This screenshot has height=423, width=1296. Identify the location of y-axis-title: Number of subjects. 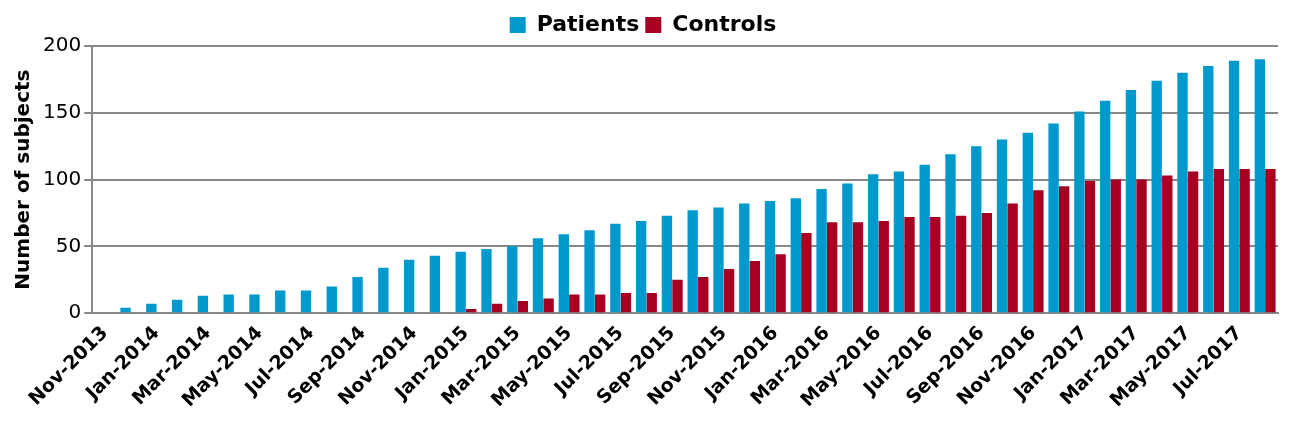
(22, 179).